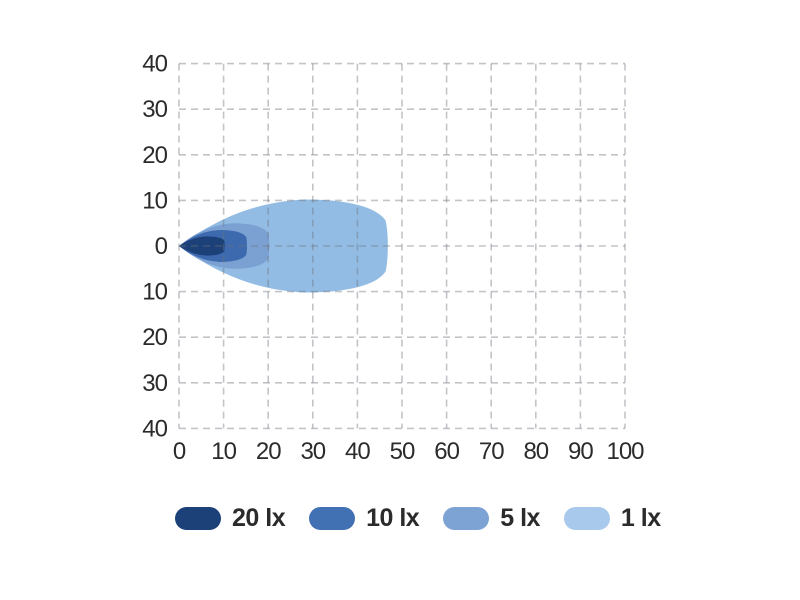 The height and width of the screenshot is (600, 800). Describe the element at coordinates (393, 518) in the screenshot. I see `legend-label-10lx: 10 lx` at that location.